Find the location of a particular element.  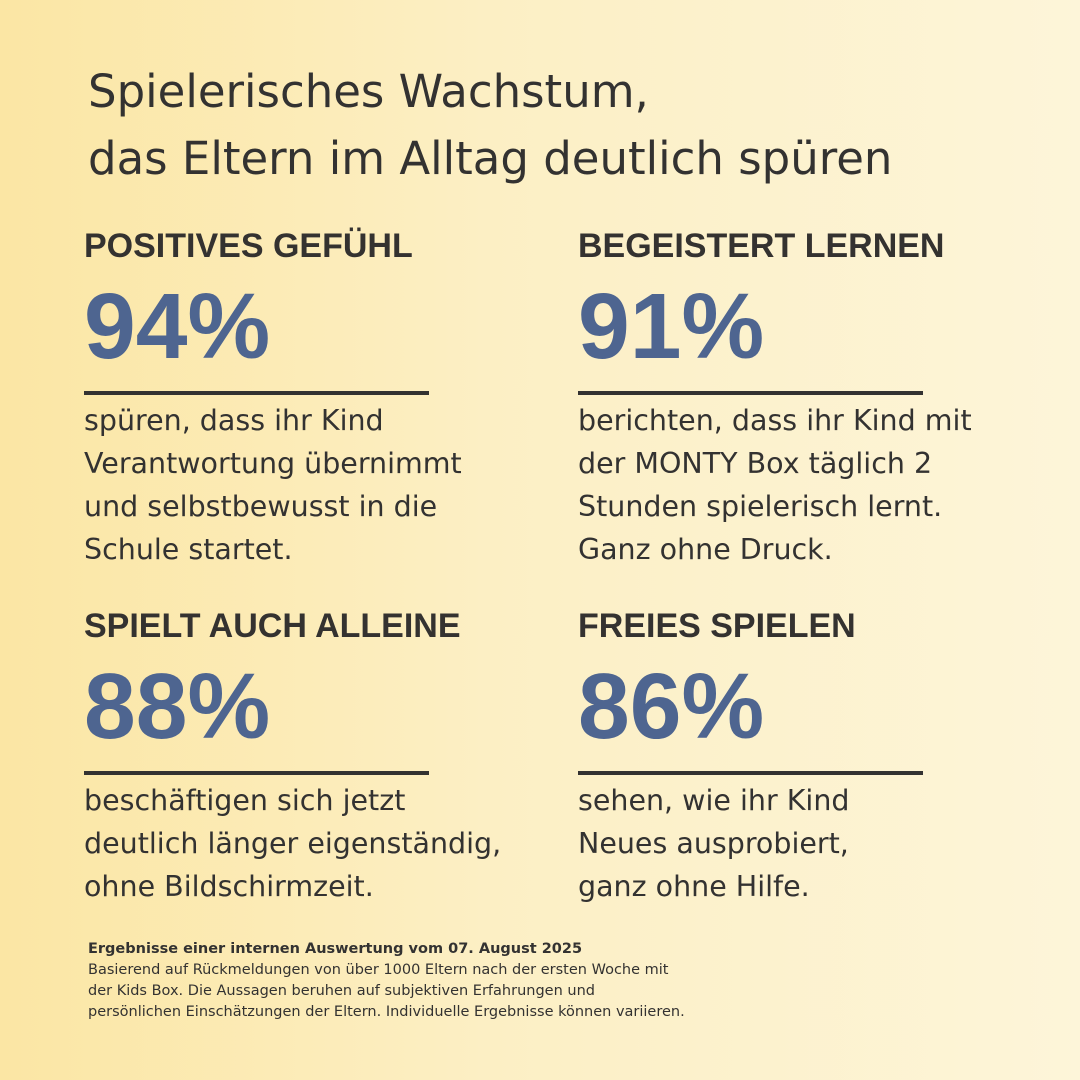

stat-description-line: der MONTY Box täglich 2 is located at coordinates (755, 463).